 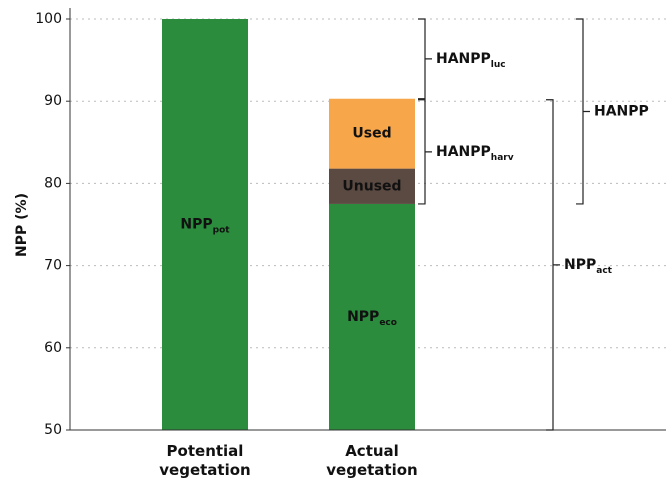 I want to click on x-tick-label: Potential vegetation, so click(x=205, y=460).